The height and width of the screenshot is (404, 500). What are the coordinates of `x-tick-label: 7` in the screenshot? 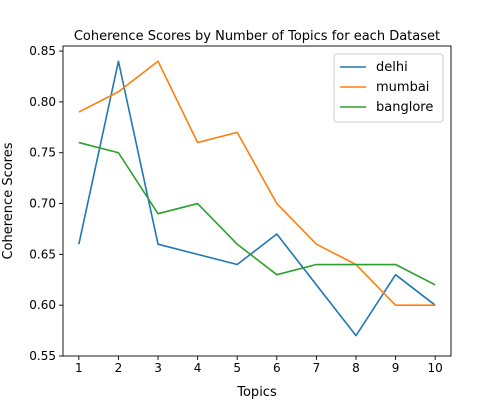 It's located at (317, 368).